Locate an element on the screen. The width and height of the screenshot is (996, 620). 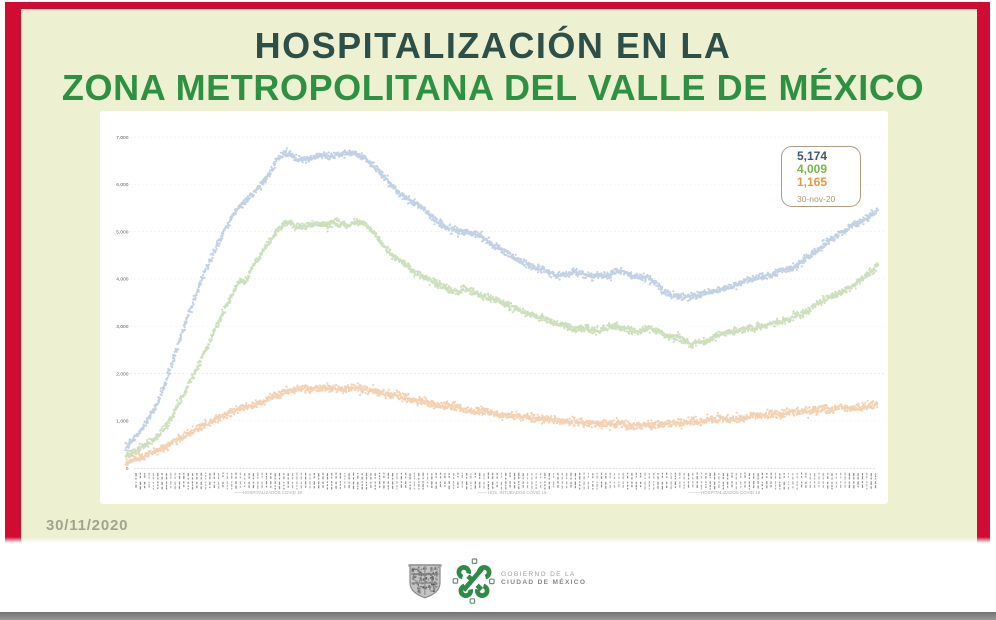
svg-text: ——HOSPITALIZADOS COVID 19 is located at coordinates (268, 492).